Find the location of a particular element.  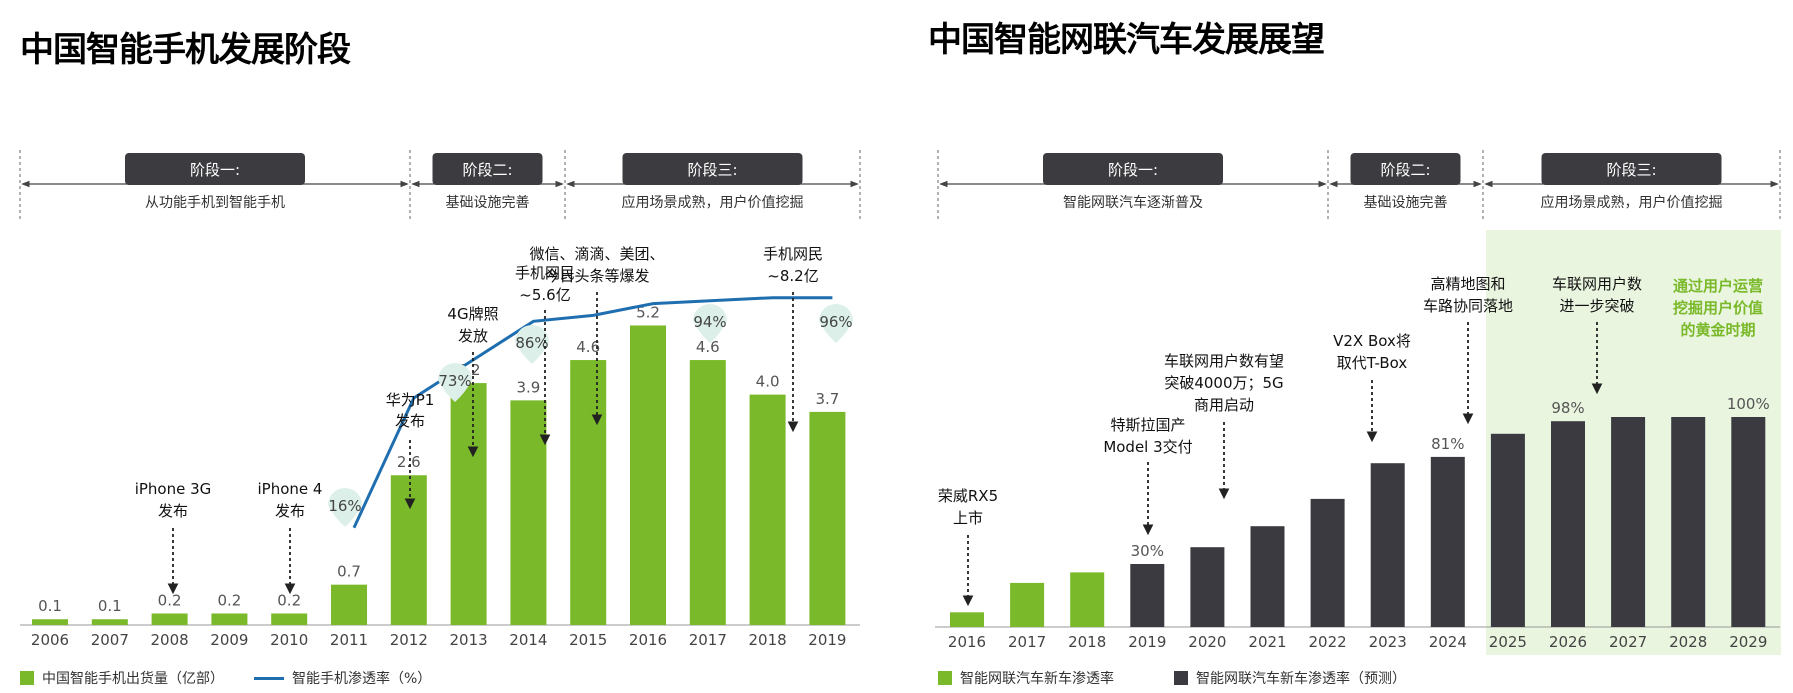

left-annotation-text: iPhone 4 is located at coordinates (290, 489).